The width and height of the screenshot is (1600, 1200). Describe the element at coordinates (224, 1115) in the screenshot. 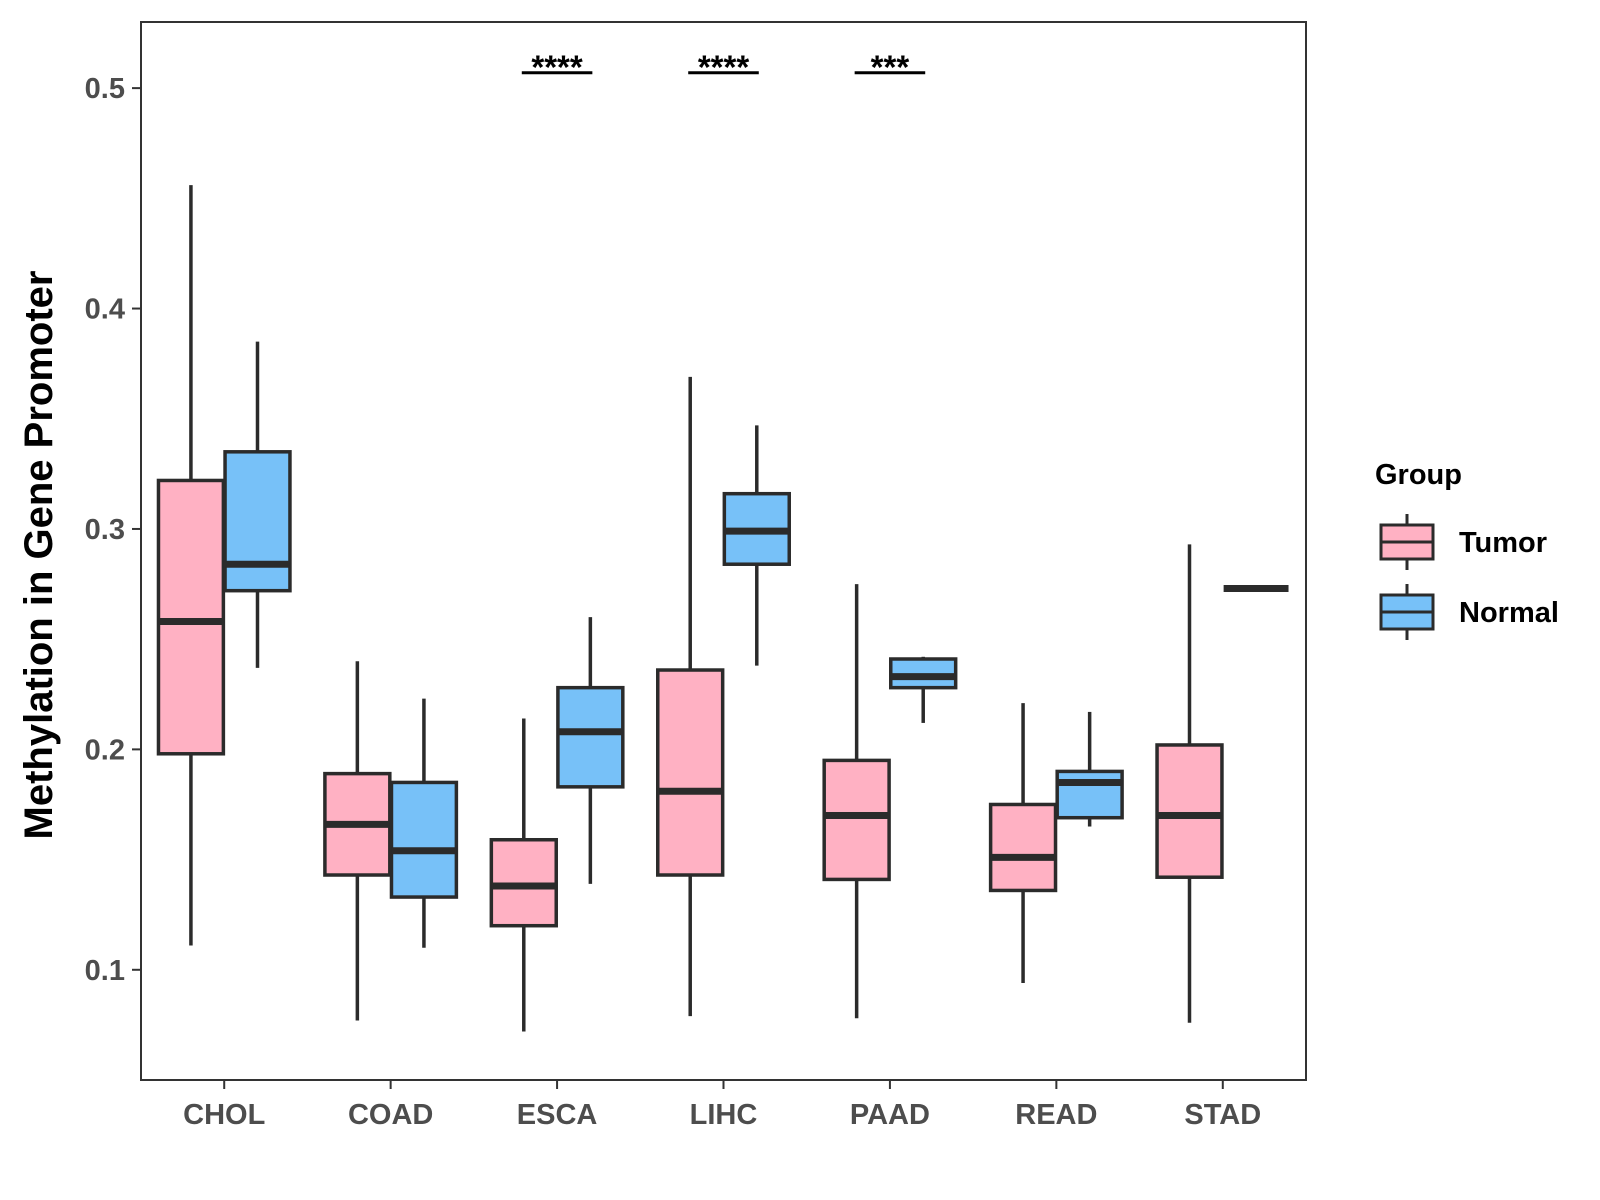

I see `x-tick-label: CHOL` at that location.